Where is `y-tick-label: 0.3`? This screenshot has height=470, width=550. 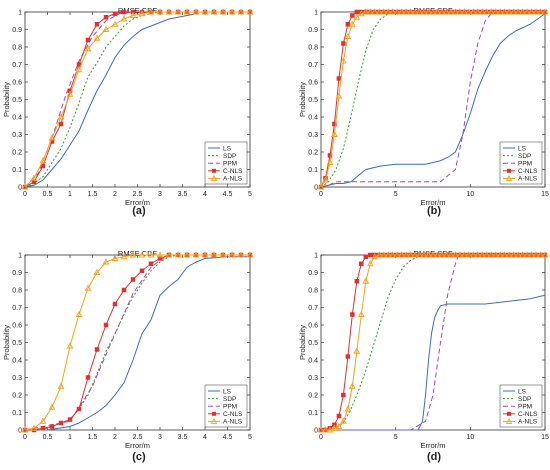
y-tick-label: 0.3 is located at coordinates (313, 378).